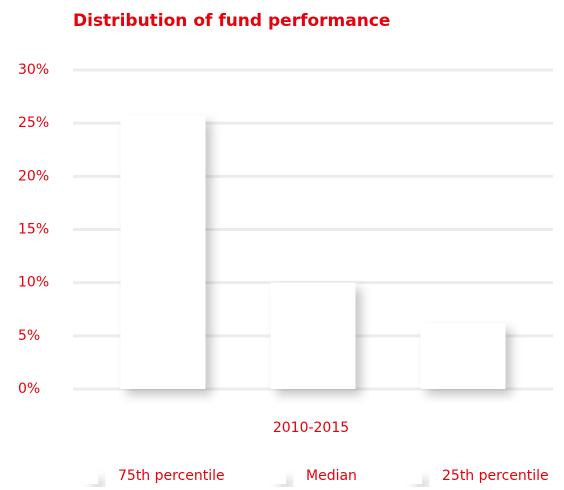 This screenshot has height=490, width=564. What do you see at coordinates (33, 70) in the screenshot?
I see `y-tick-label: 30%` at bounding box center [33, 70].